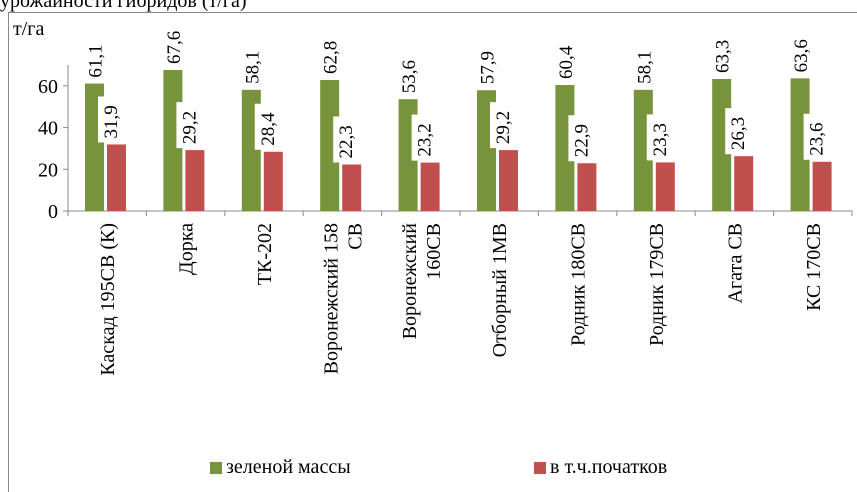  Describe the element at coordinates (409, 76) in the screenshot. I see `data-label-series-0: 53,6` at that location.